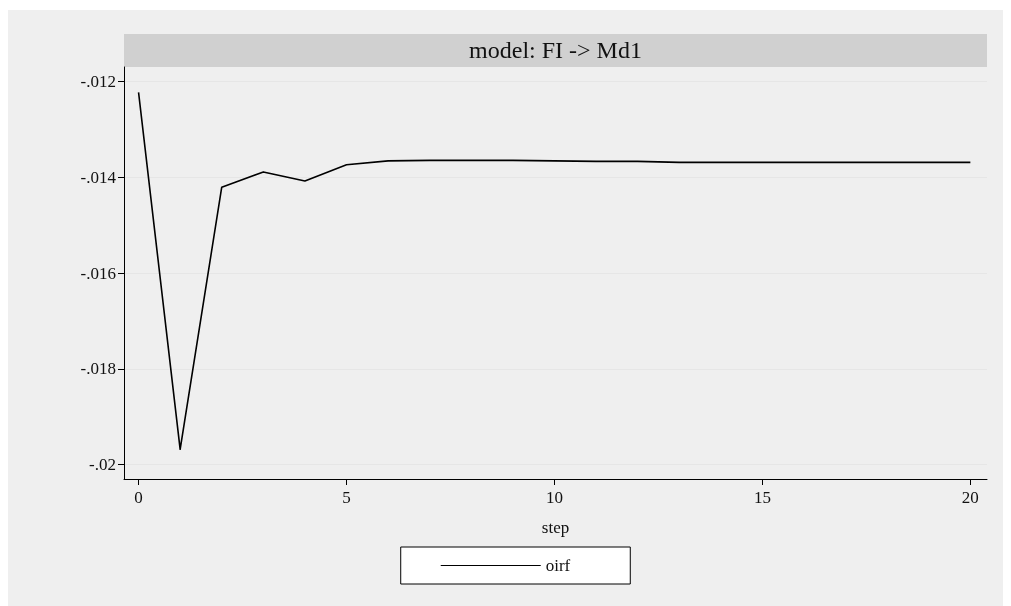  What do you see at coordinates (138, 497) in the screenshot?
I see `x-tick-label: 0` at bounding box center [138, 497].